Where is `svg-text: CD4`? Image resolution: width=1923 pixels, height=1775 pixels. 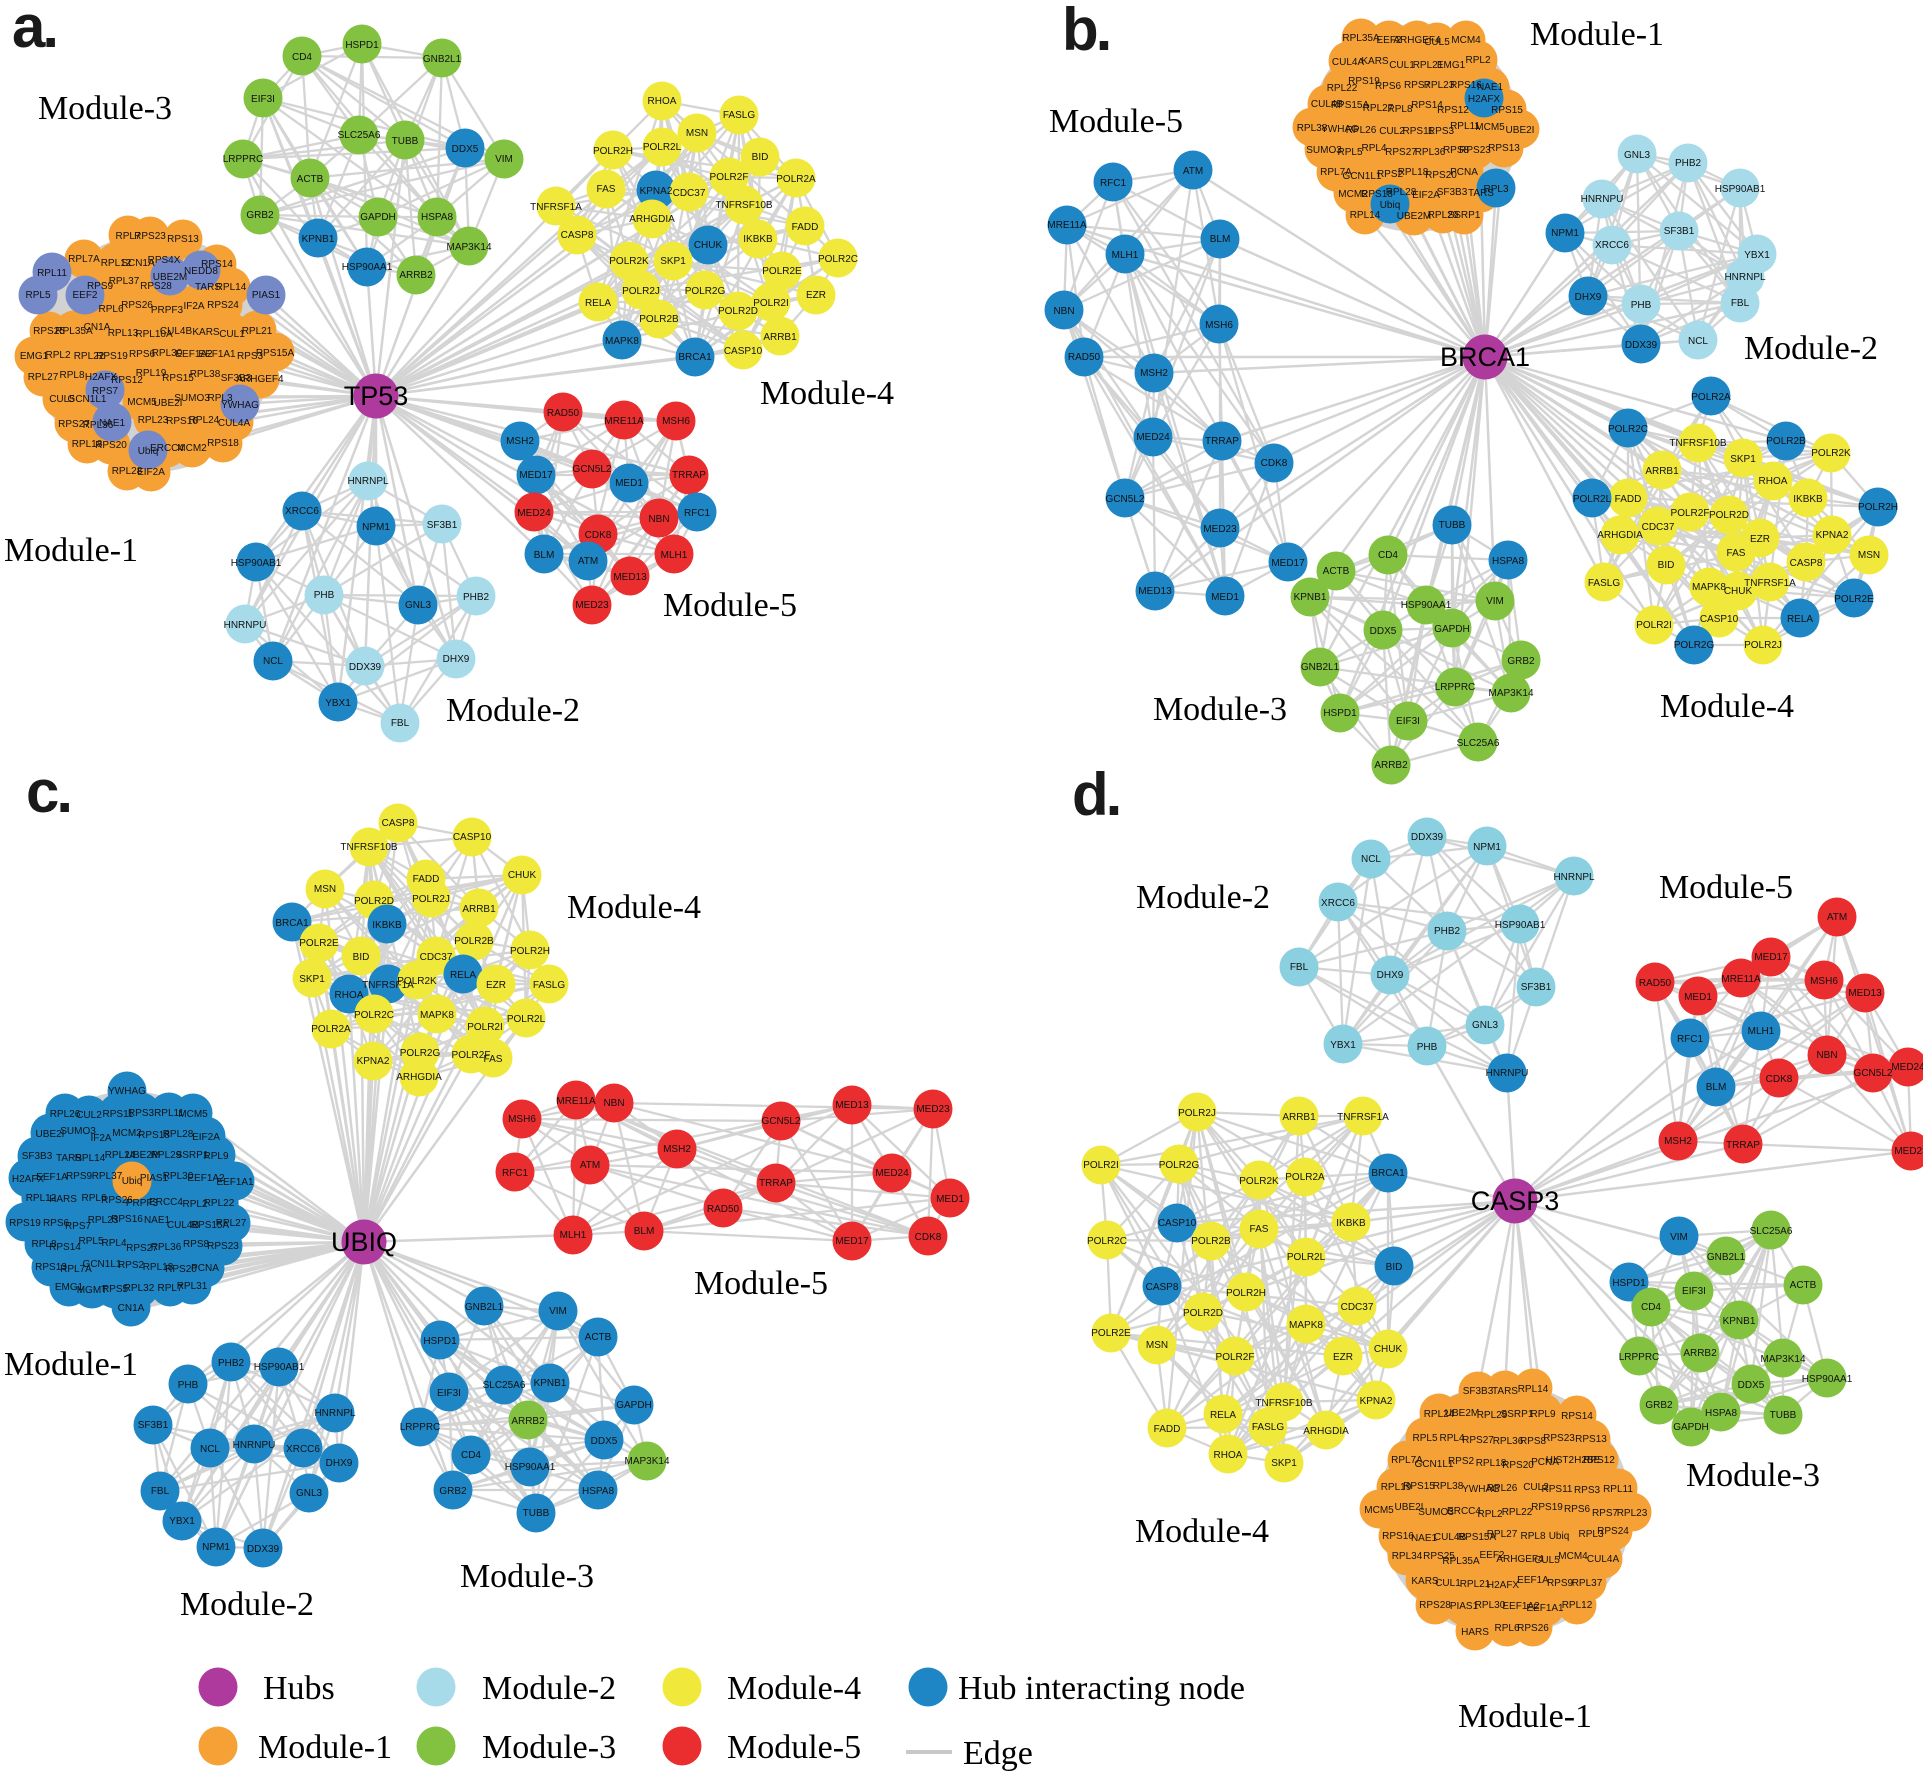
svg-text: CD4 is located at coordinates (1388, 555).